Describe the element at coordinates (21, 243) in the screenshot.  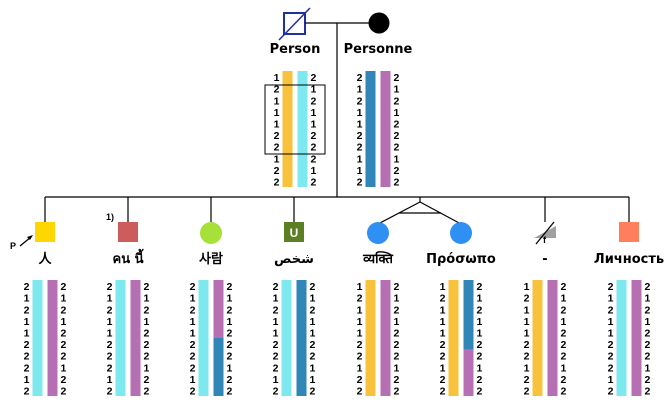
I see `proband-arrow: P` at that location.